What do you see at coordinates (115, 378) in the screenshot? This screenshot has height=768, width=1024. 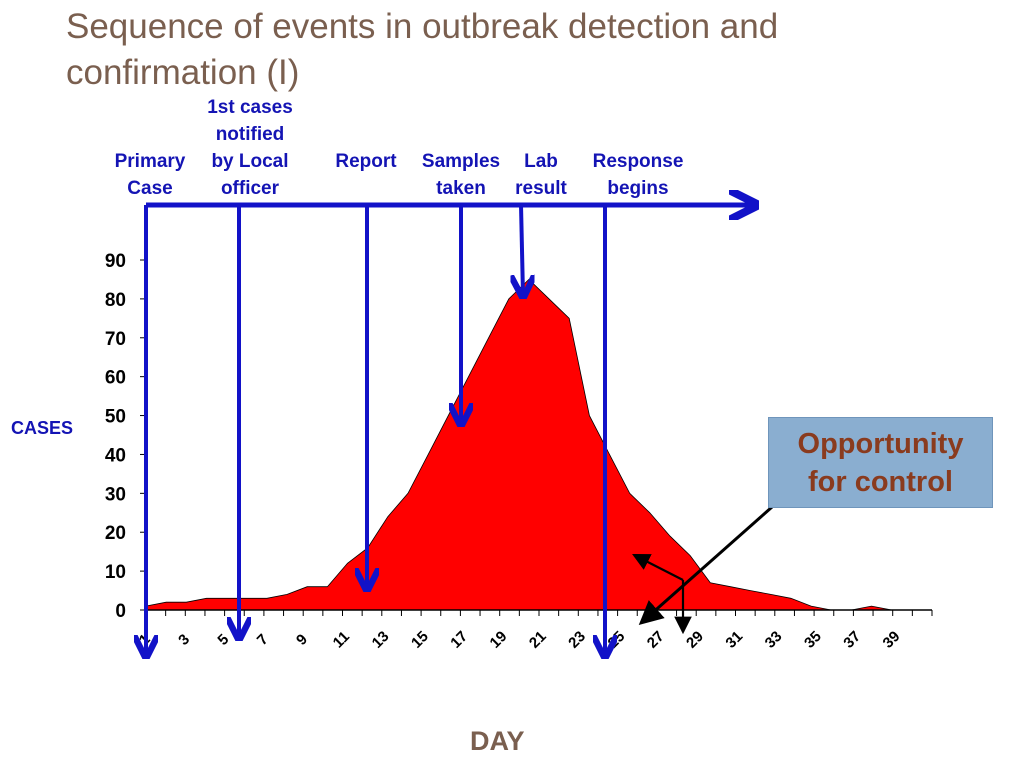 I see `y-tick-label: 60` at bounding box center [115, 378].